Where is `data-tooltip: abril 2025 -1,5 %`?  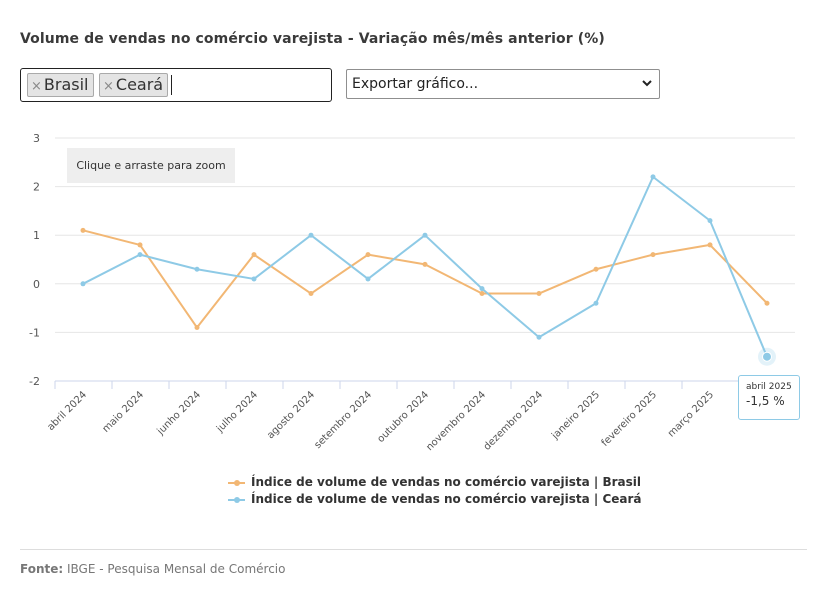 data-tooltip: abril 2025 -1,5 % is located at coordinates (769, 397).